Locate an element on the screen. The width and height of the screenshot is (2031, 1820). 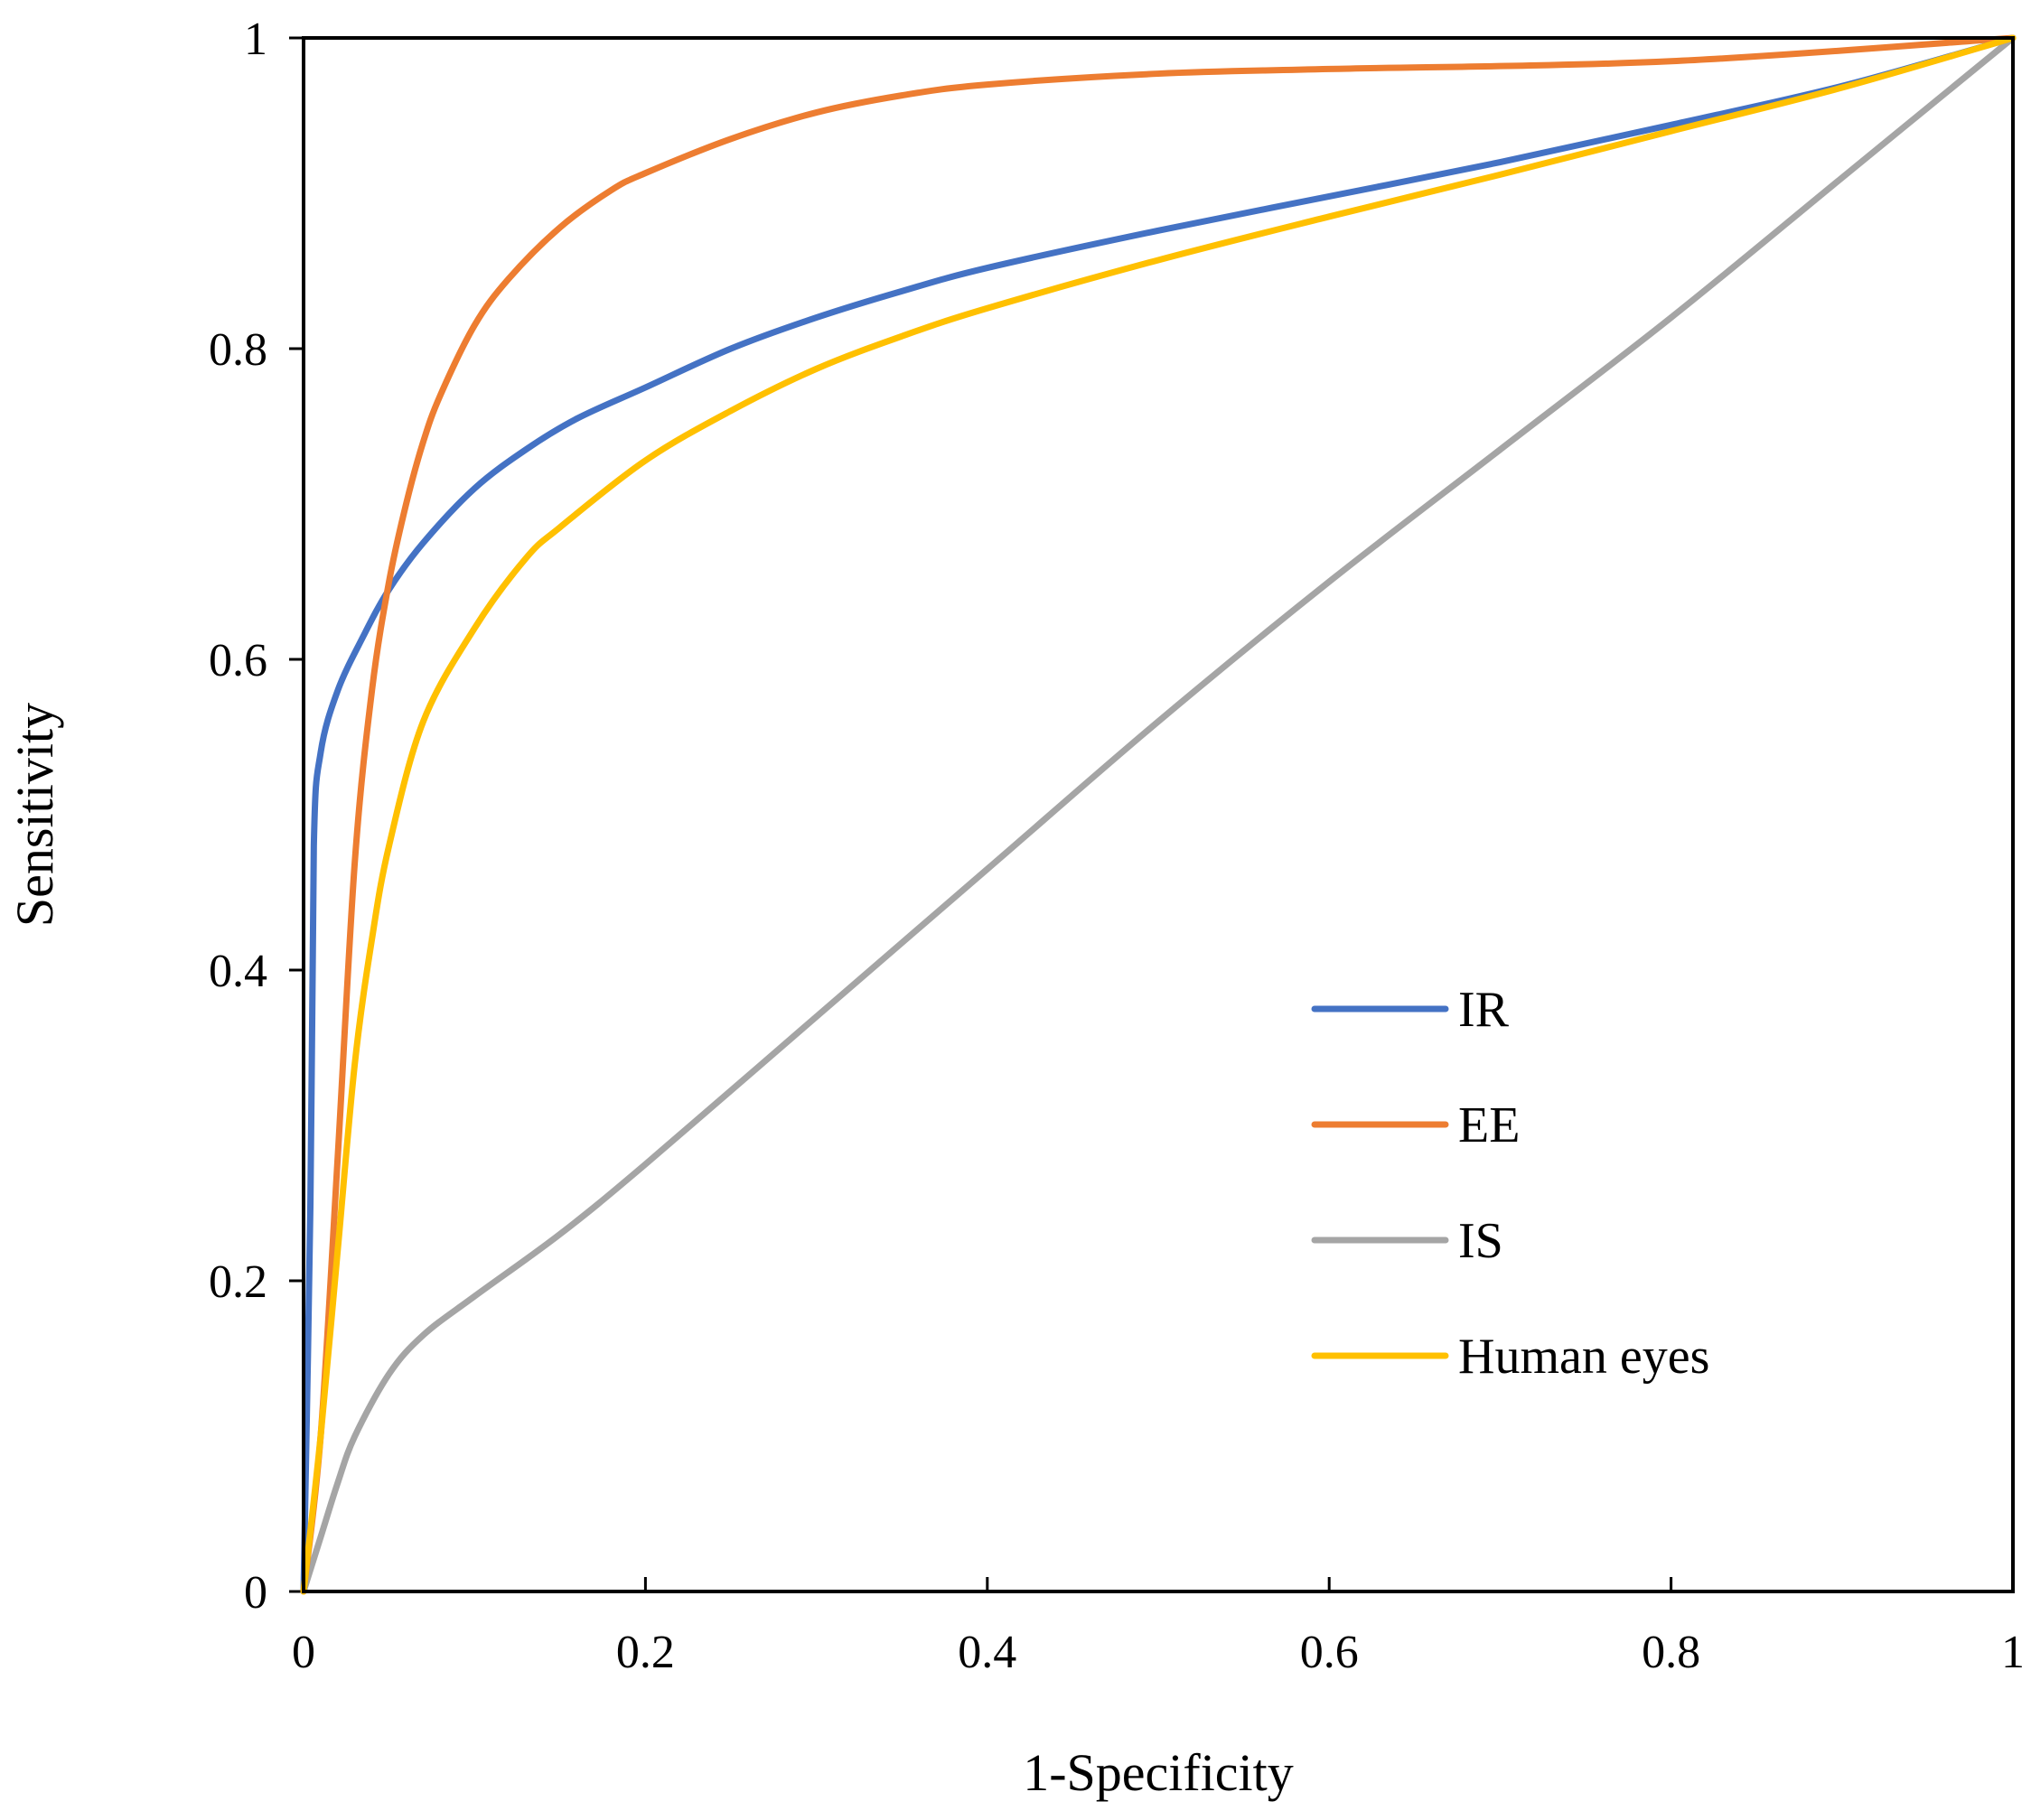
y-tick-labels: 0 0.2 0.4 0.6 0.8 1 is located at coordinates (238, 816).